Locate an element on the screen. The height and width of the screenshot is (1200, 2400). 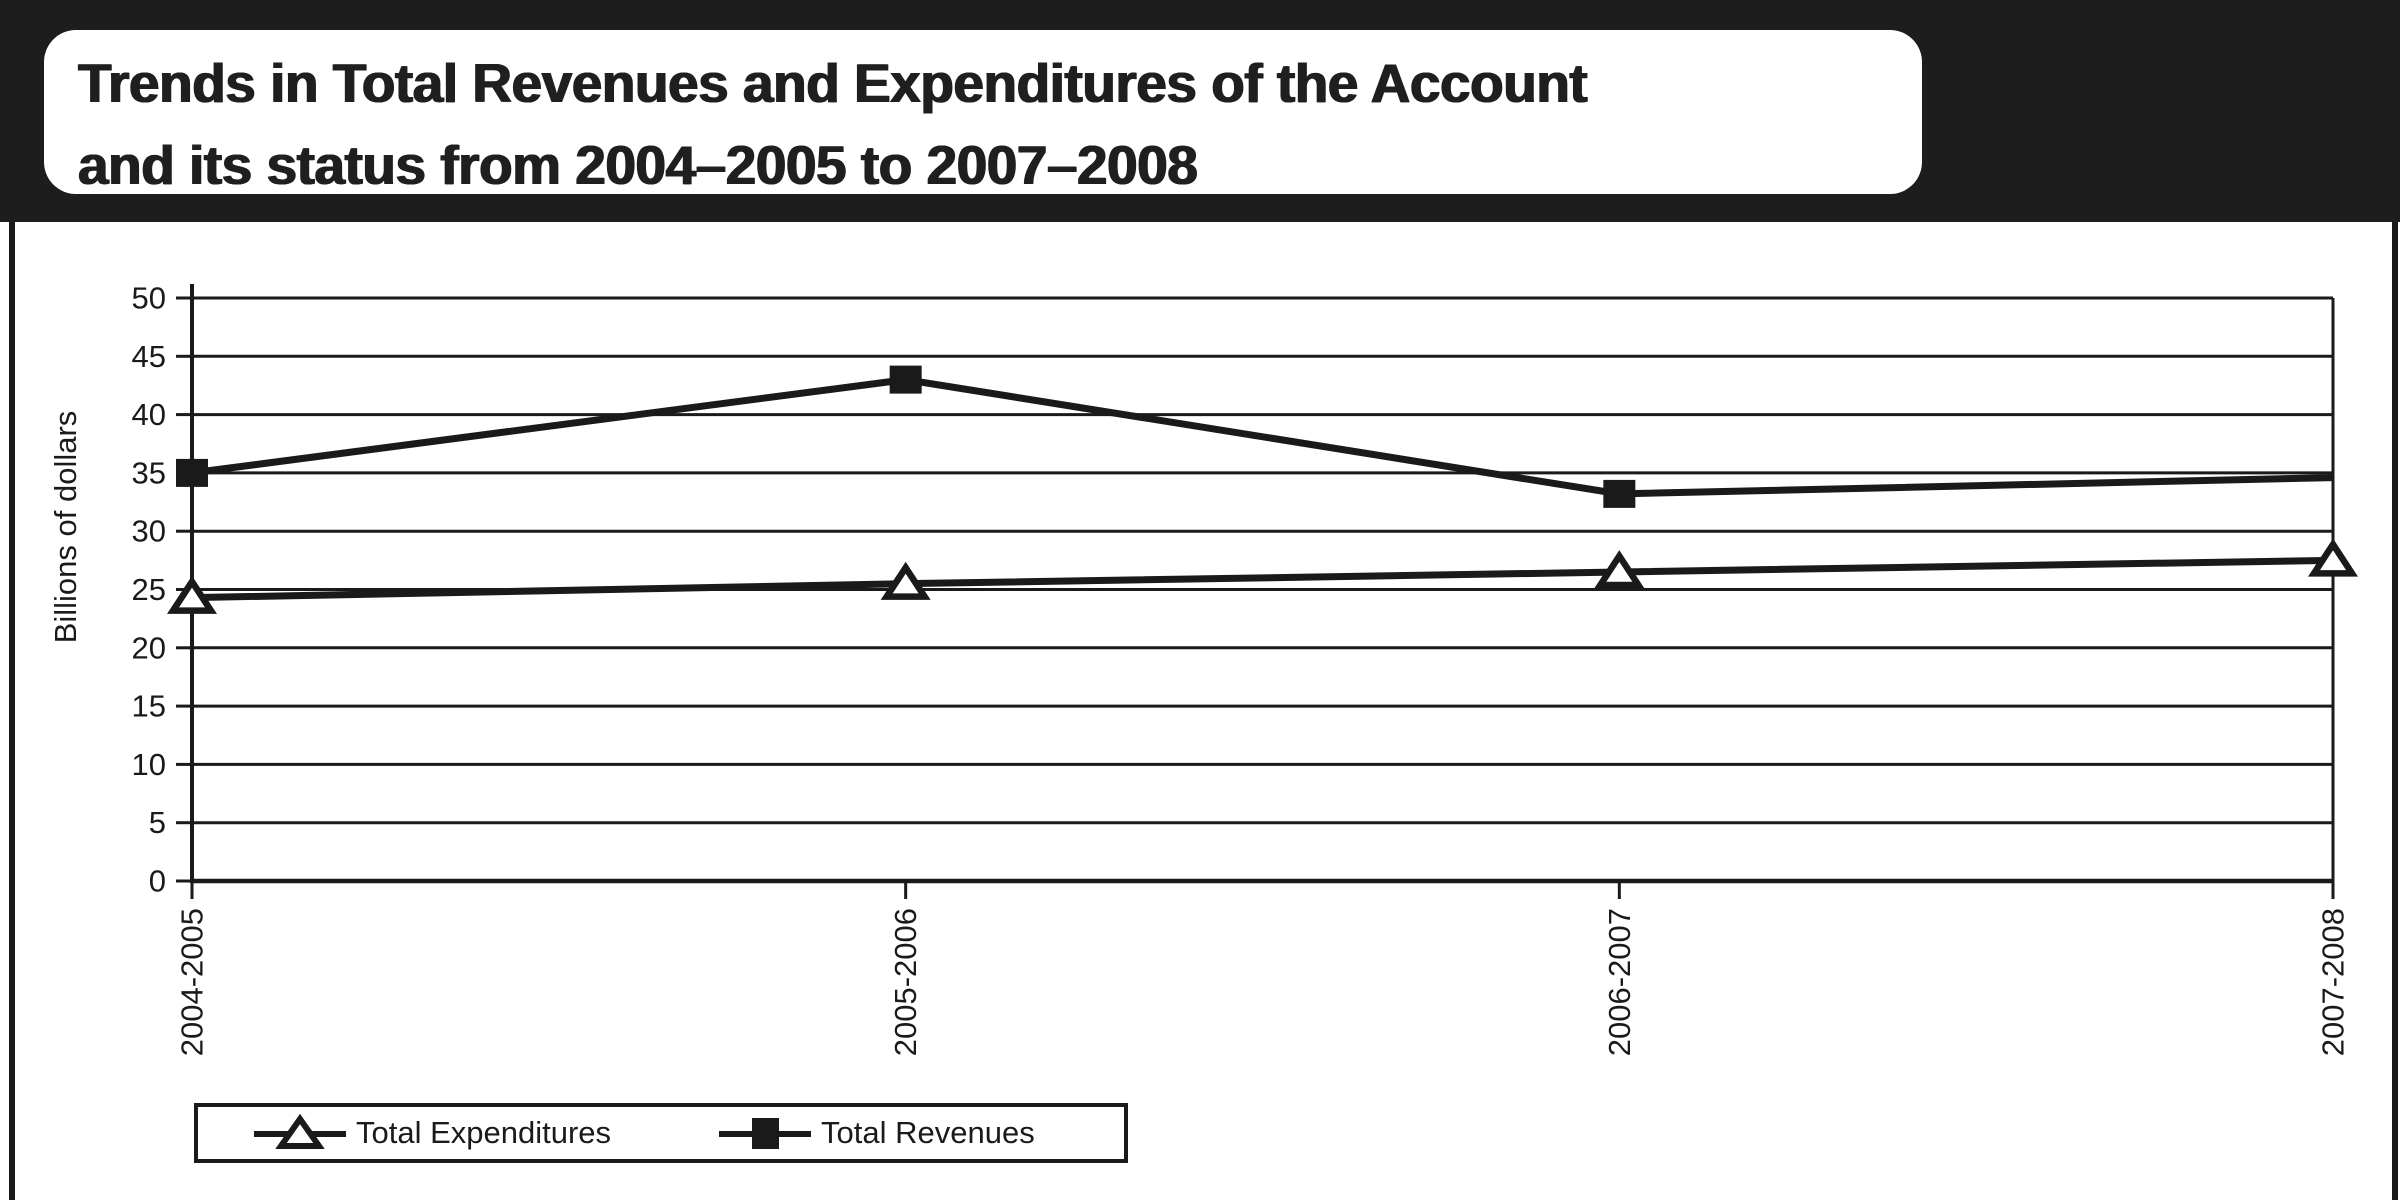
y-tick-label: 30 is located at coordinates (149, 531).